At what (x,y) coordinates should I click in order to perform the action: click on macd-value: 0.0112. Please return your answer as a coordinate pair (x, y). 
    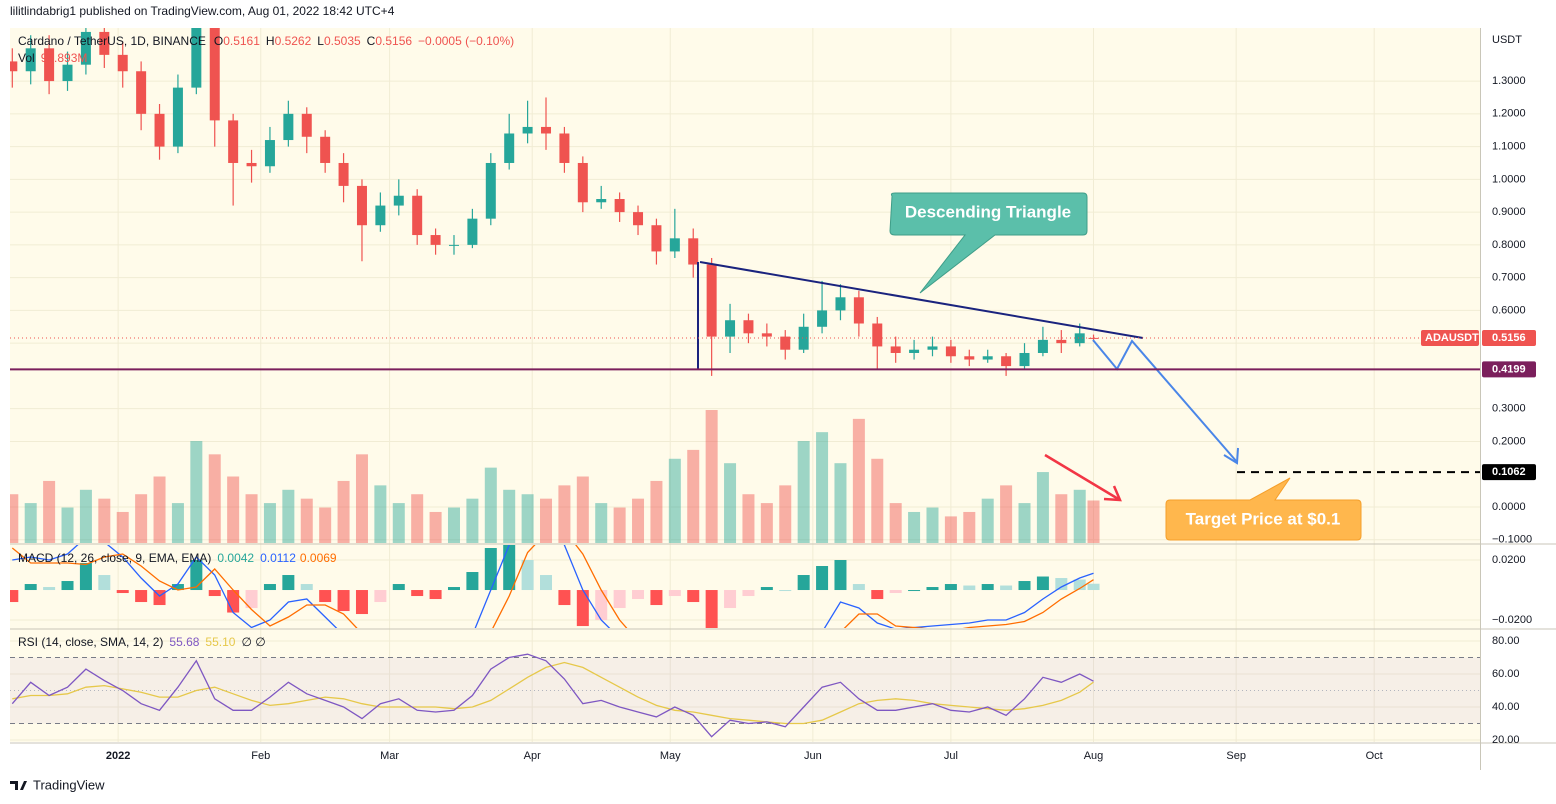
    Looking at the image, I should click on (278, 558).